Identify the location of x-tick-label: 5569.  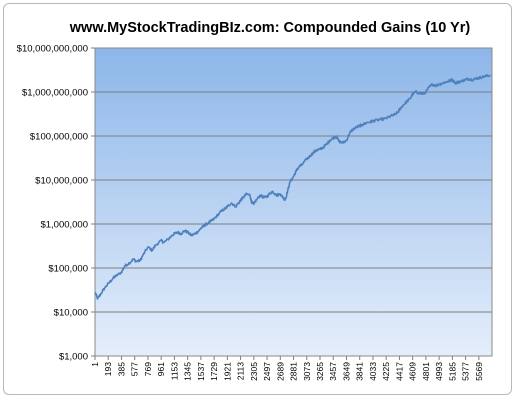
(479, 371).